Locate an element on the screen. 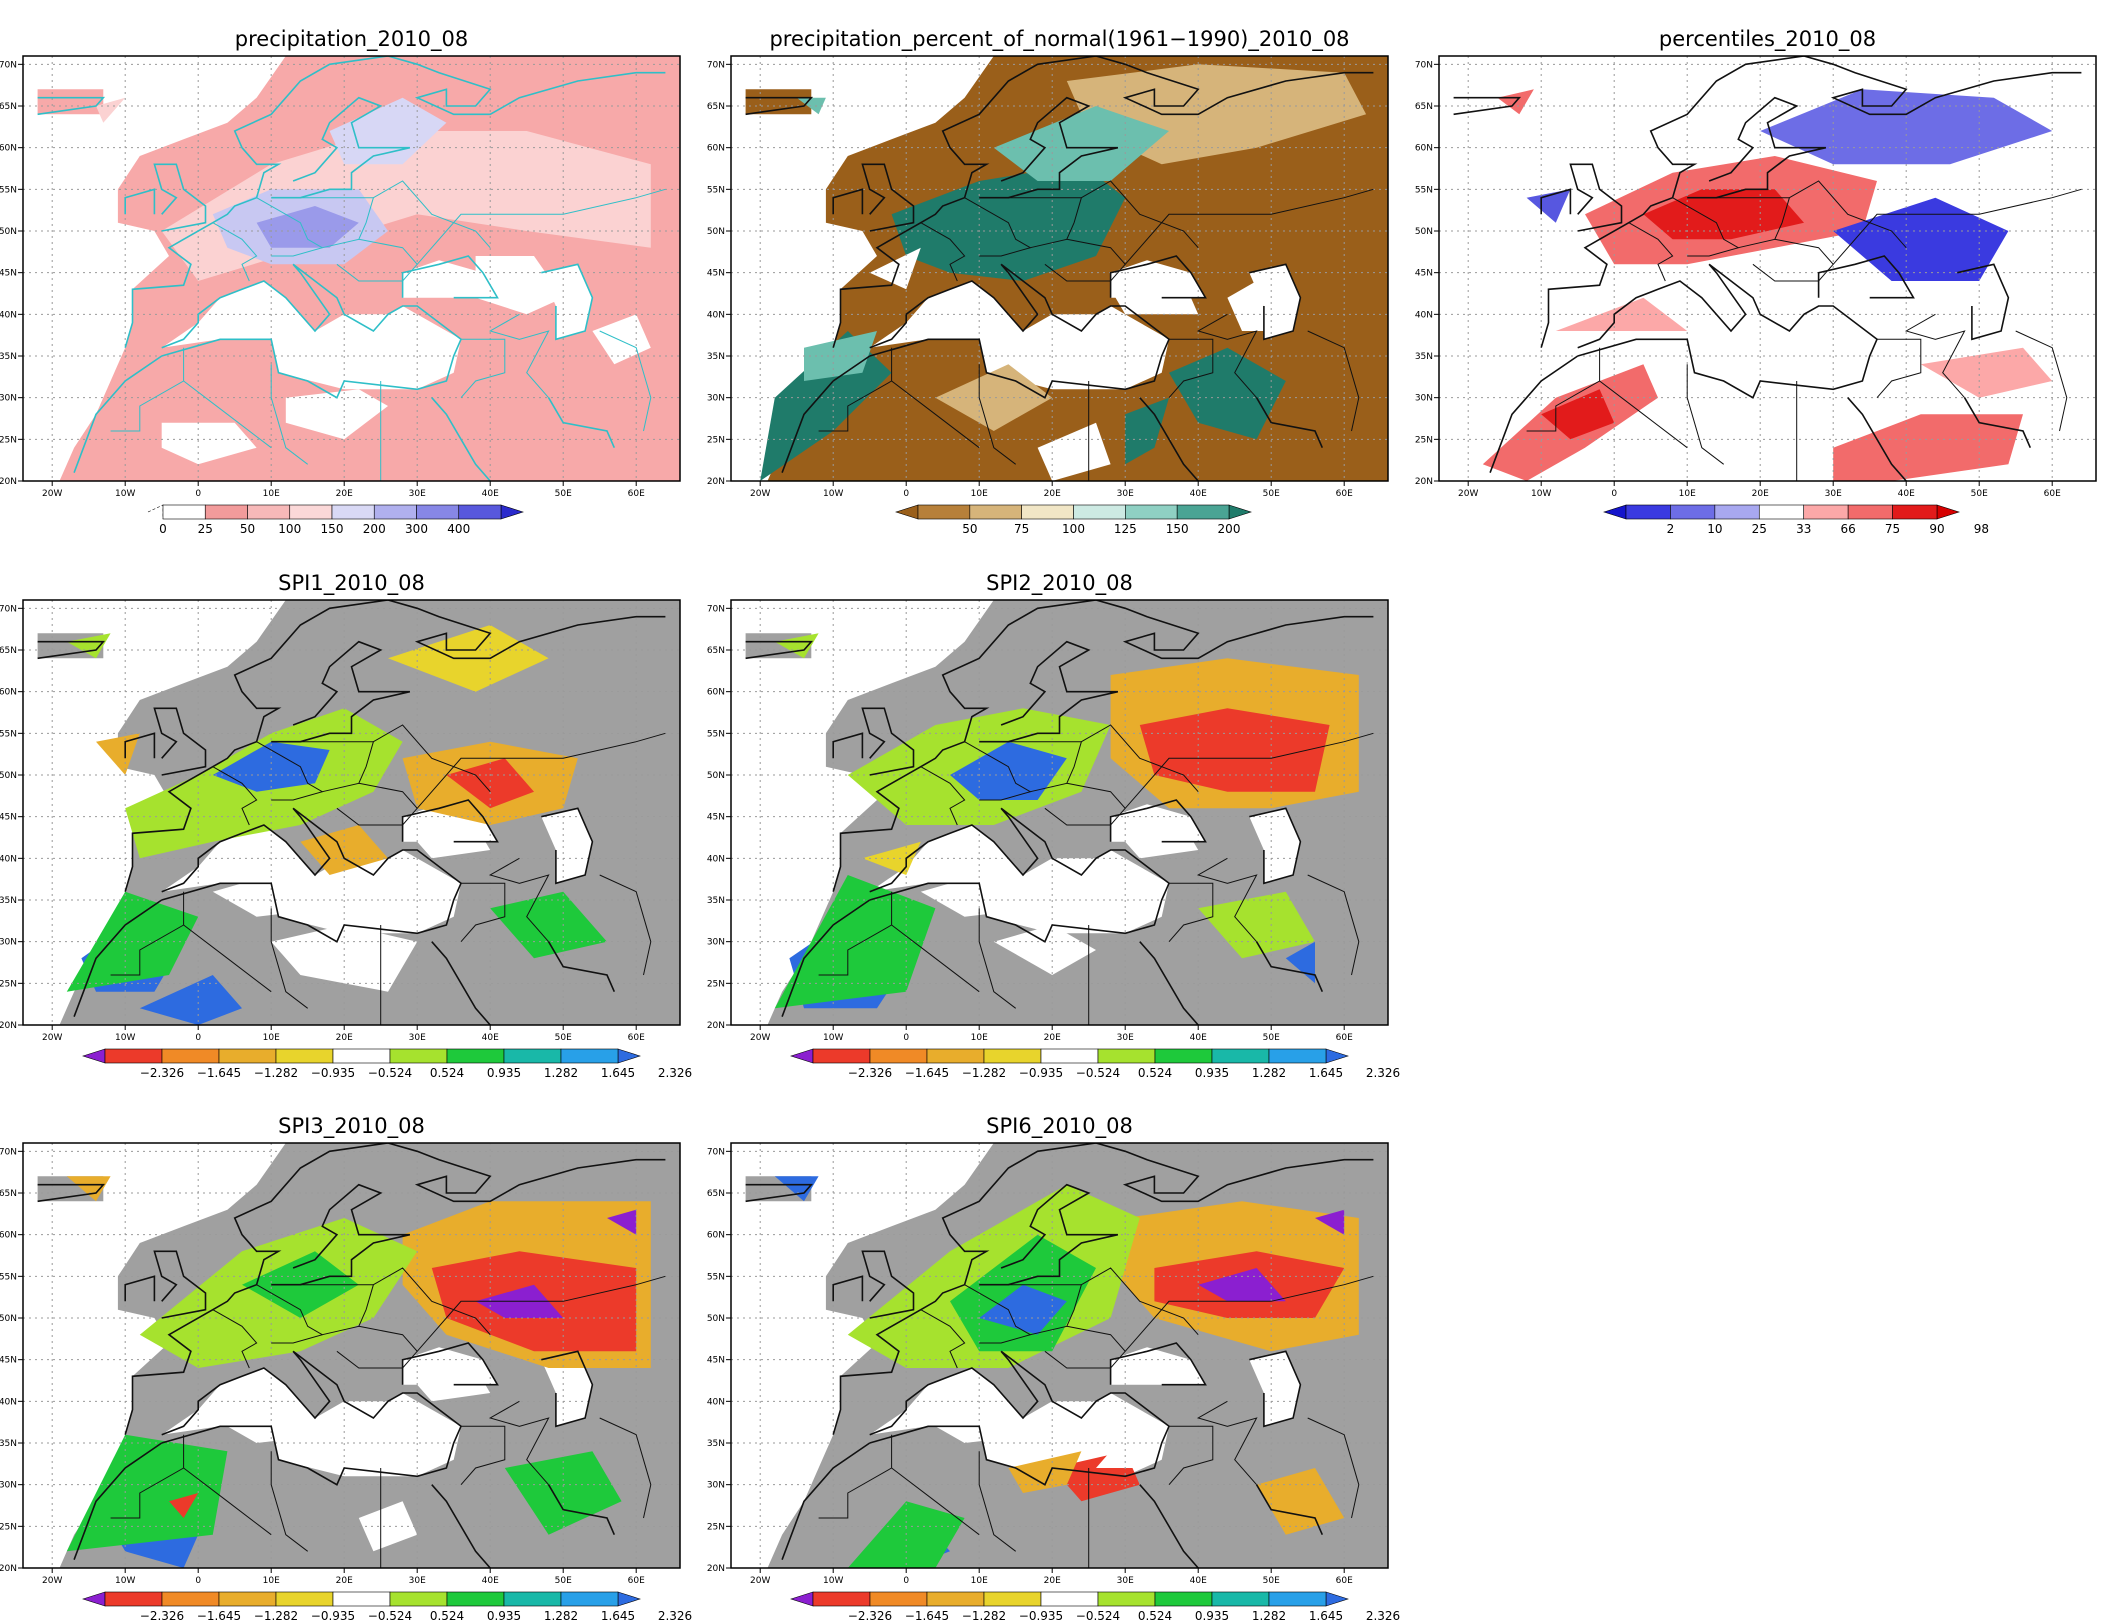 Image resolution: width=2106 pixels, height=1624 pixels. lon-tick-label: 60E is located at coordinates (1344, 494).